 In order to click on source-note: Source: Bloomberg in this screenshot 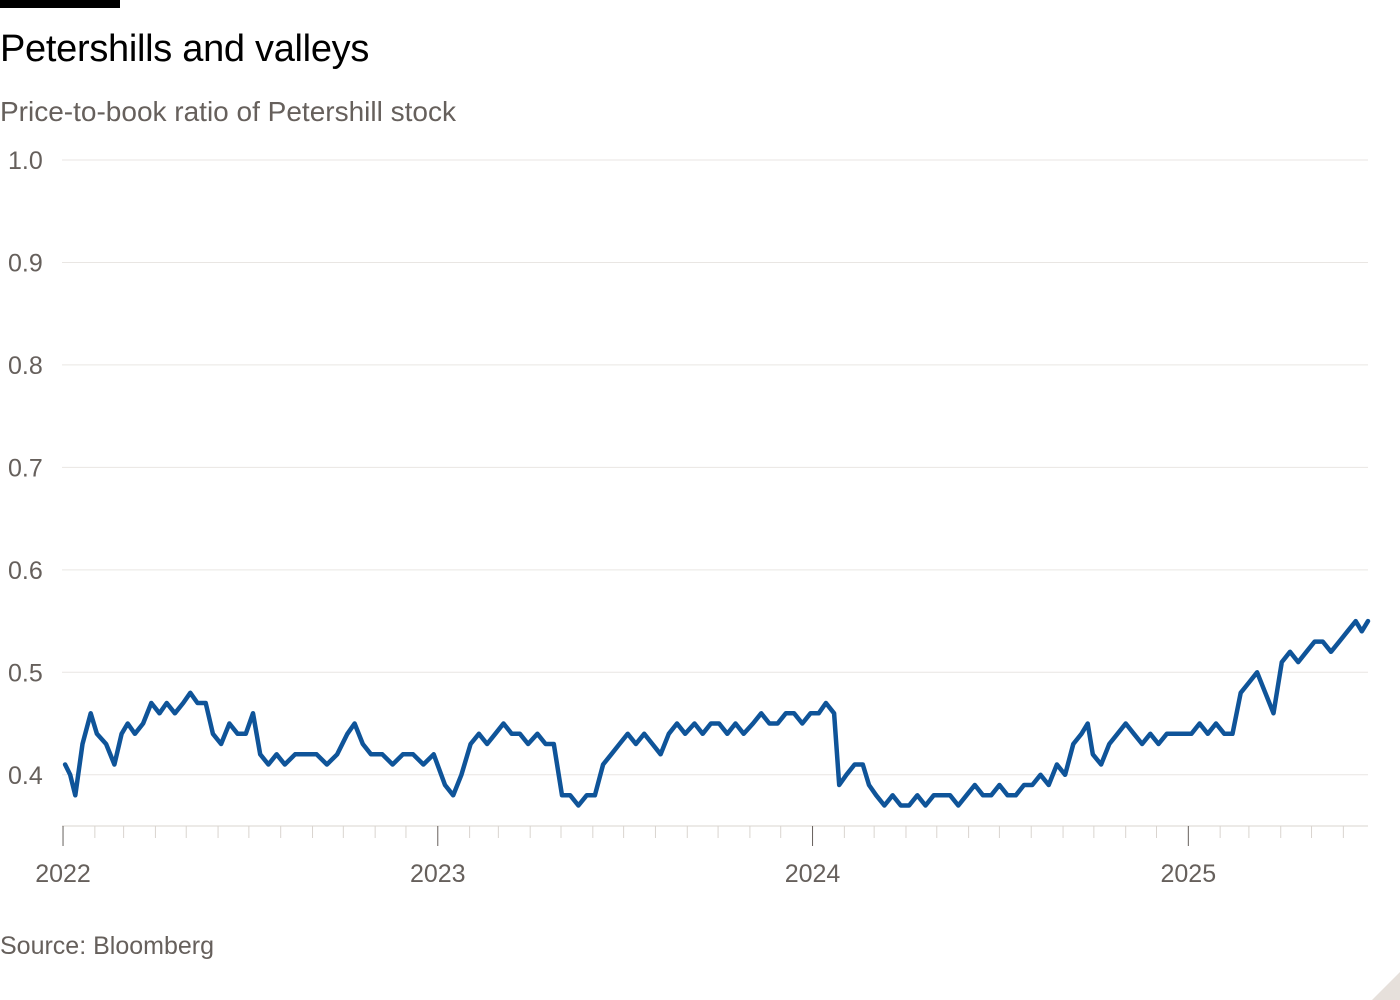, I will do `click(107, 946)`.